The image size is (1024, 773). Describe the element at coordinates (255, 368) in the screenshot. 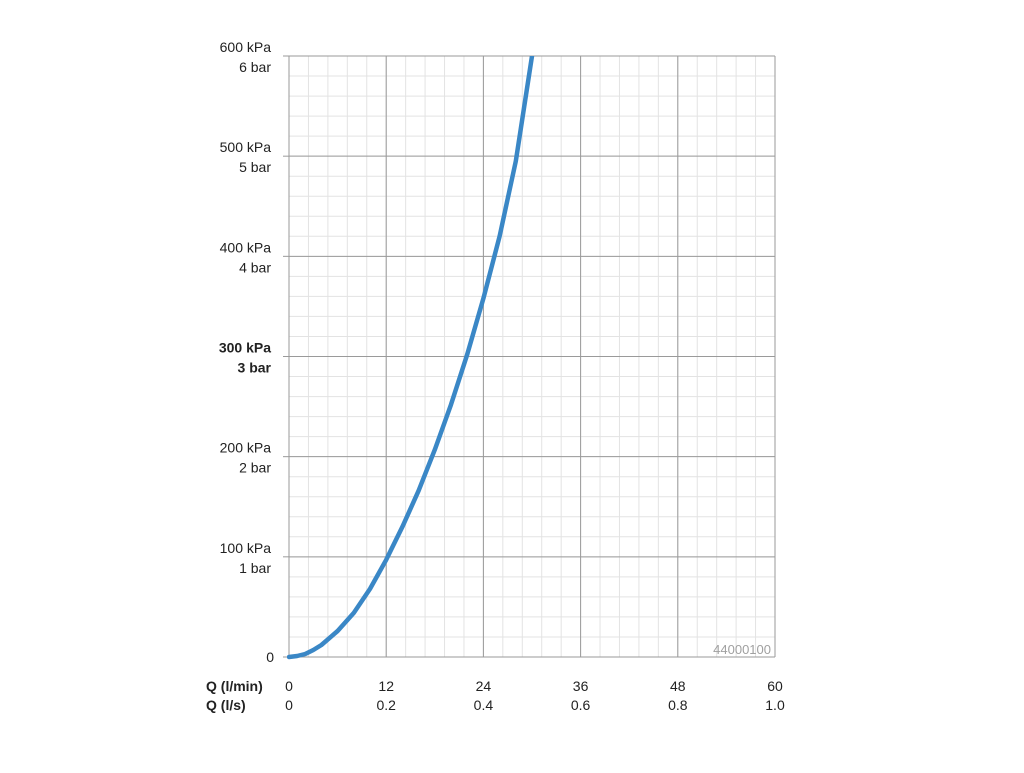

I see `y-tick-label-bar: 3 bar` at that location.